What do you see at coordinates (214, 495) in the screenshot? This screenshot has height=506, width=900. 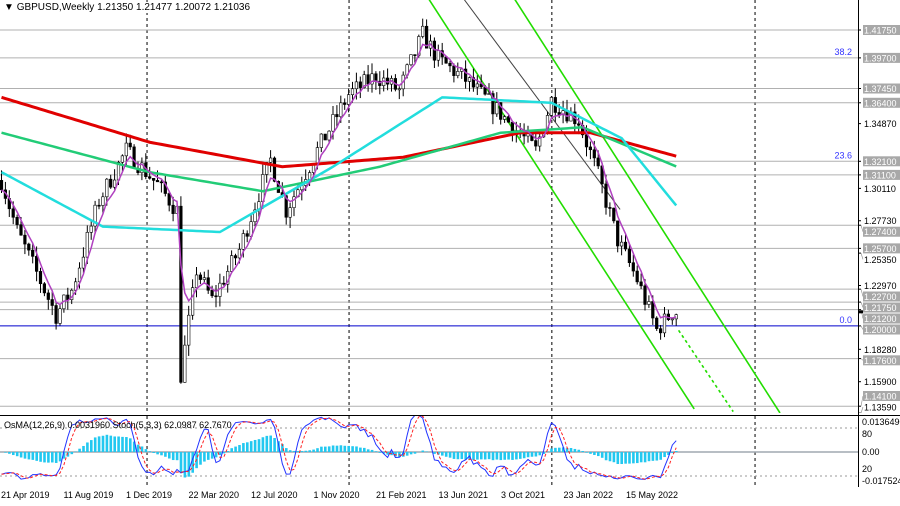 I see `time-label: 22 Mar 2020` at bounding box center [214, 495].